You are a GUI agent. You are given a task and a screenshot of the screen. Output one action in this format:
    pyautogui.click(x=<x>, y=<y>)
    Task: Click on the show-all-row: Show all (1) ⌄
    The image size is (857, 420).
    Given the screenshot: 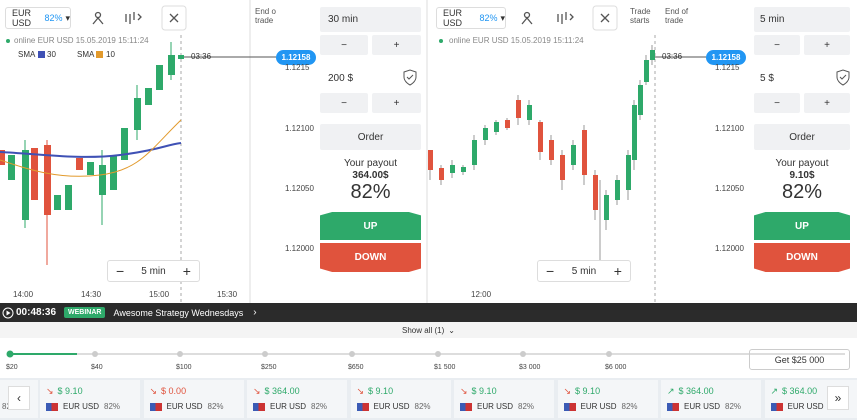 What is the action you would take?
    pyautogui.click(x=428, y=330)
    